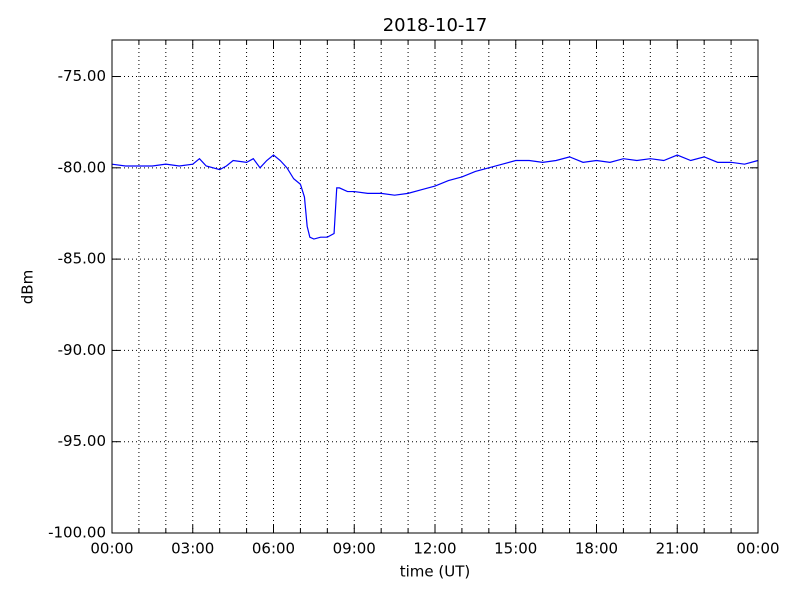 This screenshot has width=800, height=600. What do you see at coordinates (28, 287) in the screenshot?
I see `y-axis-label: dBm` at bounding box center [28, 287].